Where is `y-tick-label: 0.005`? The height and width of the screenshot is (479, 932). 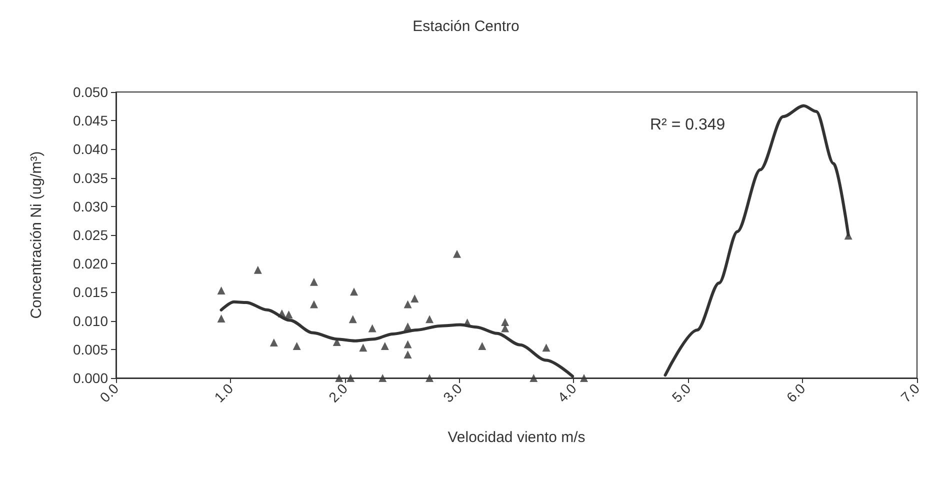 y-tick-label: 0.005 is located at coordinates (90, 349).